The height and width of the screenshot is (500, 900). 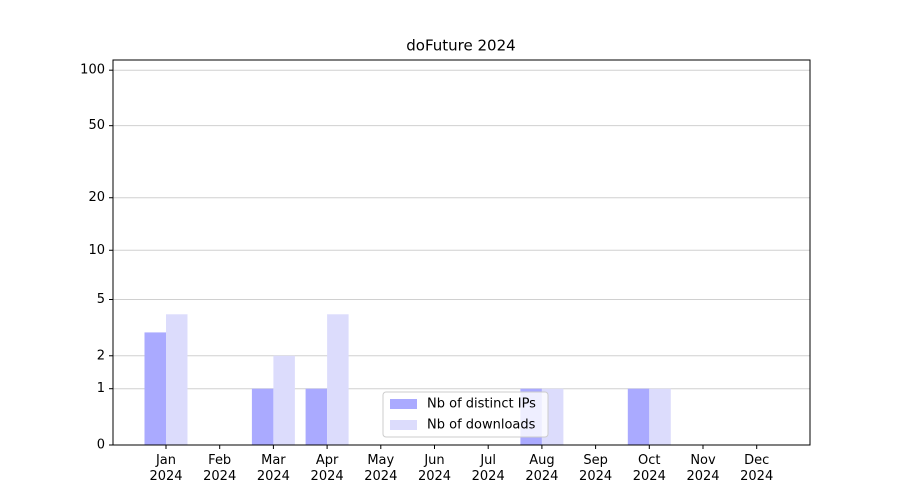 What do you see at coordinates (481, 425) in the screenshot?
I see `legend-label: Nb of downloads` at bounding box center [481, 425].